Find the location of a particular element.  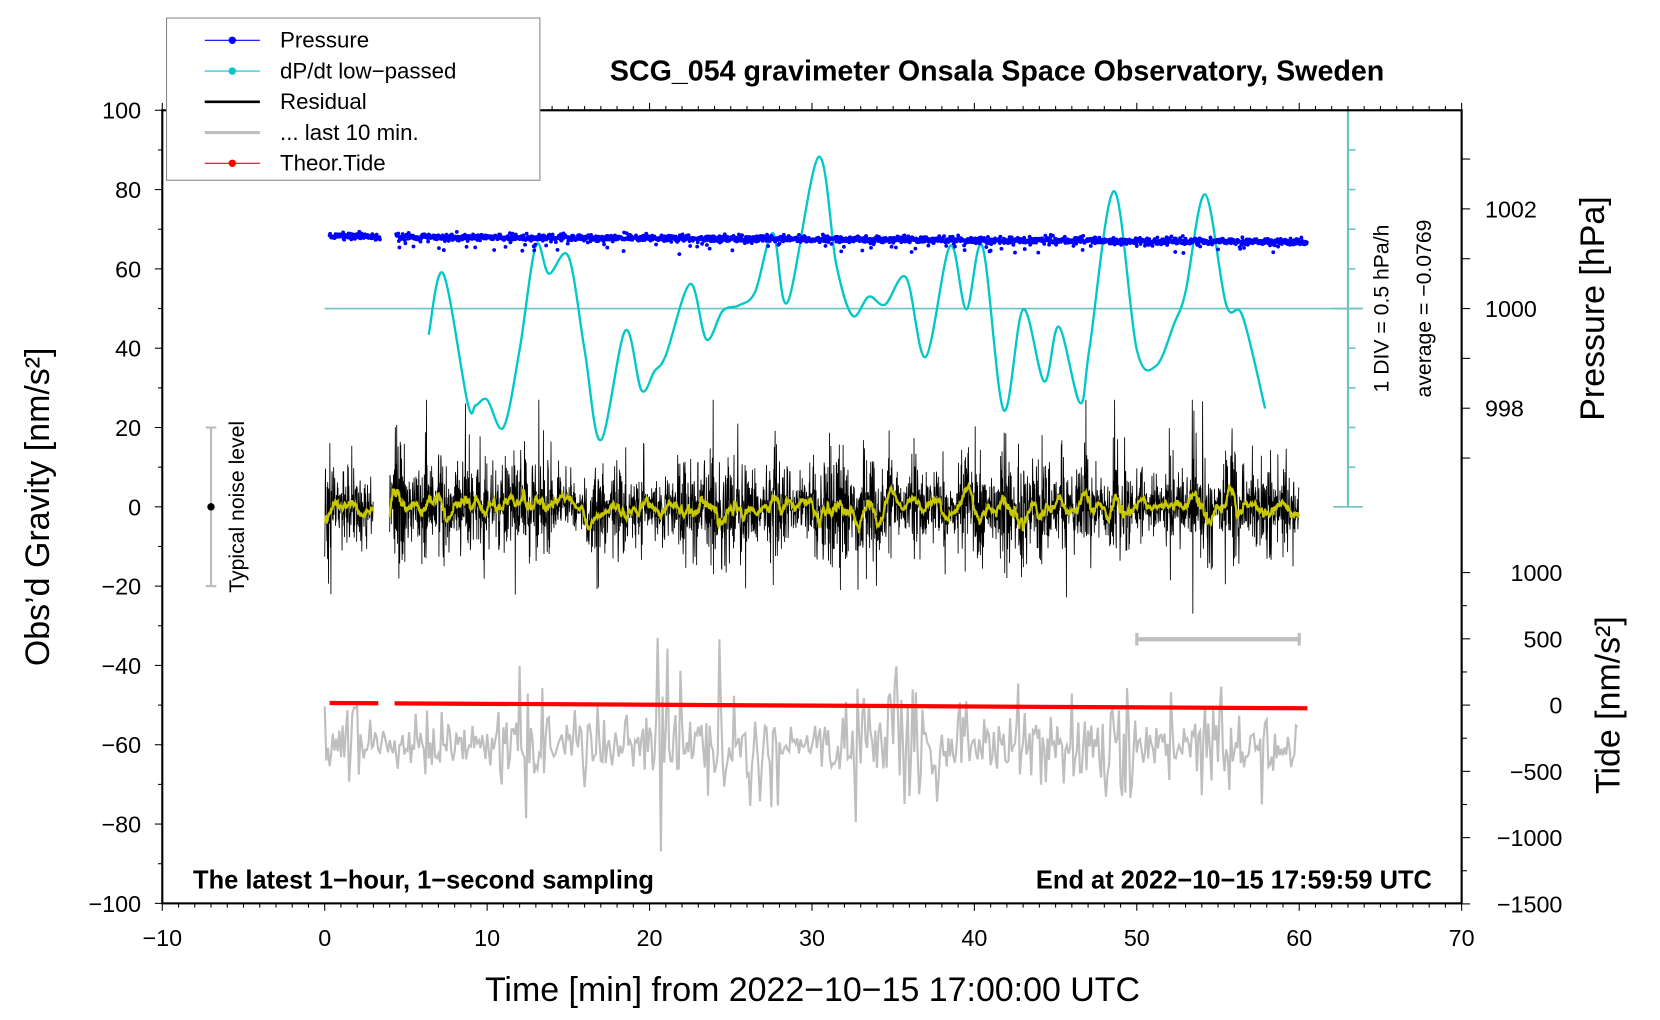

y-tick-label: 100 is located at coordinates (121, 111).